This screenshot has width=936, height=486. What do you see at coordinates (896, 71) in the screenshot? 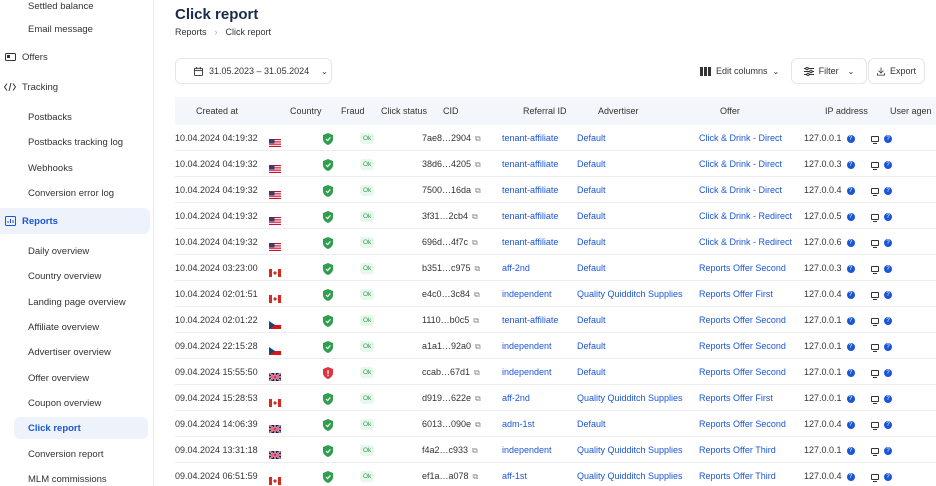
I see `export-button: Export` at bounding box center [896, 71].